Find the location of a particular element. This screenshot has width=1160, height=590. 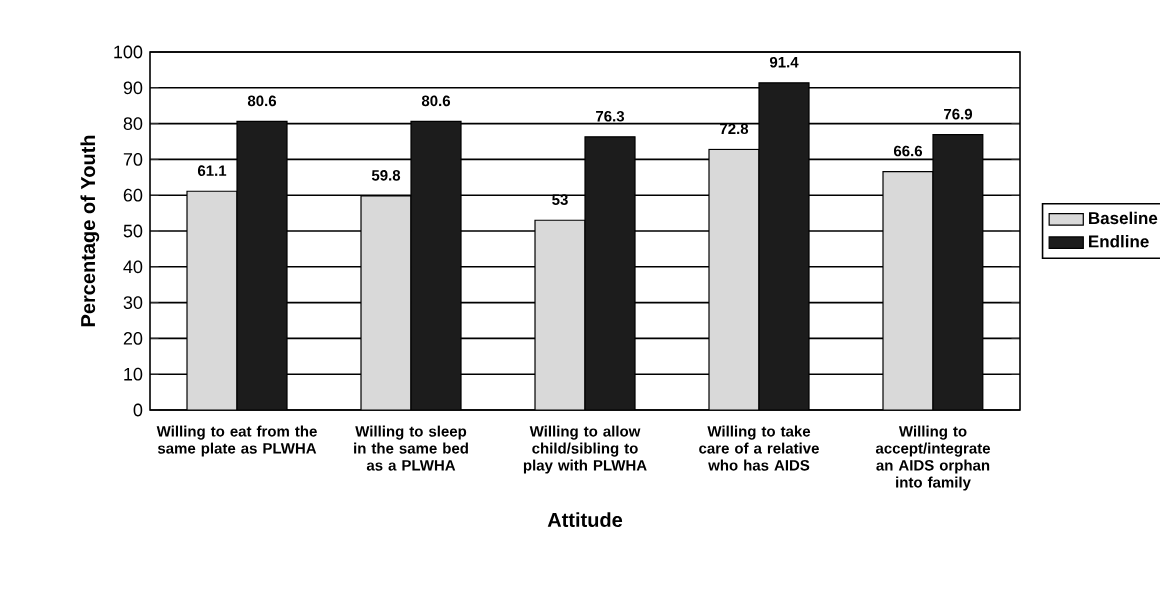

y-tick-label: 40 is located at coordinates (133, 267).